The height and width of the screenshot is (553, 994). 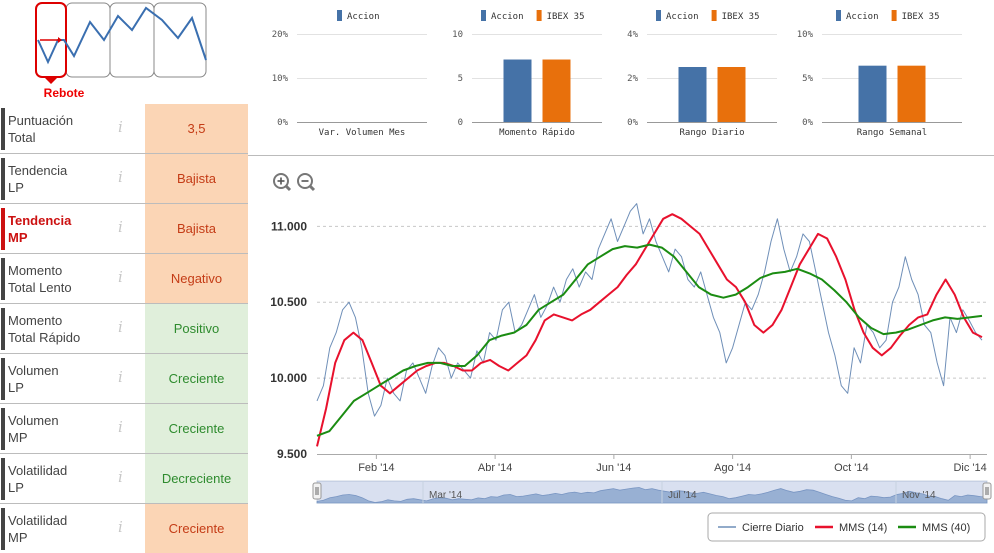 I want to click on indicator-row: Volumen LP i Creciente, so click(x=124, y=379).